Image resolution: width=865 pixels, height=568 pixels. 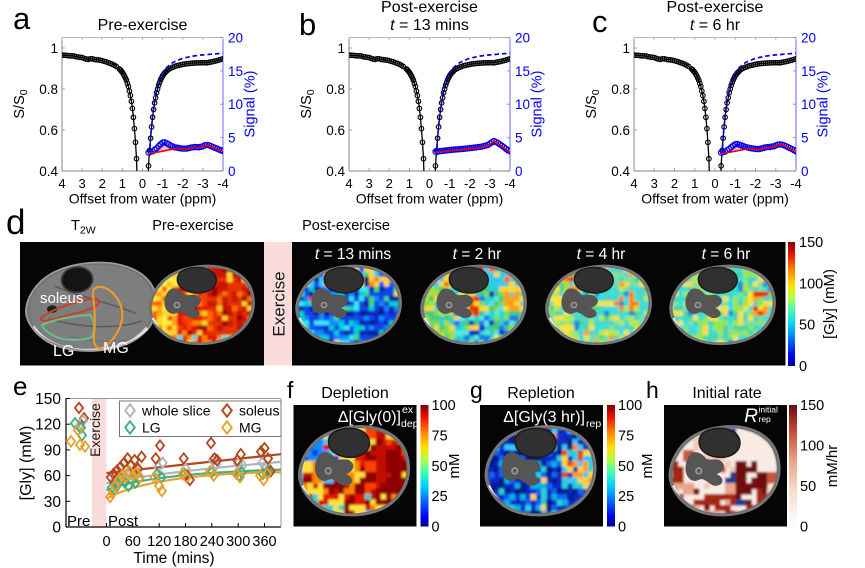 I want to click on svg-text: Δ[Gly(0)], so click(x=369, y=417).